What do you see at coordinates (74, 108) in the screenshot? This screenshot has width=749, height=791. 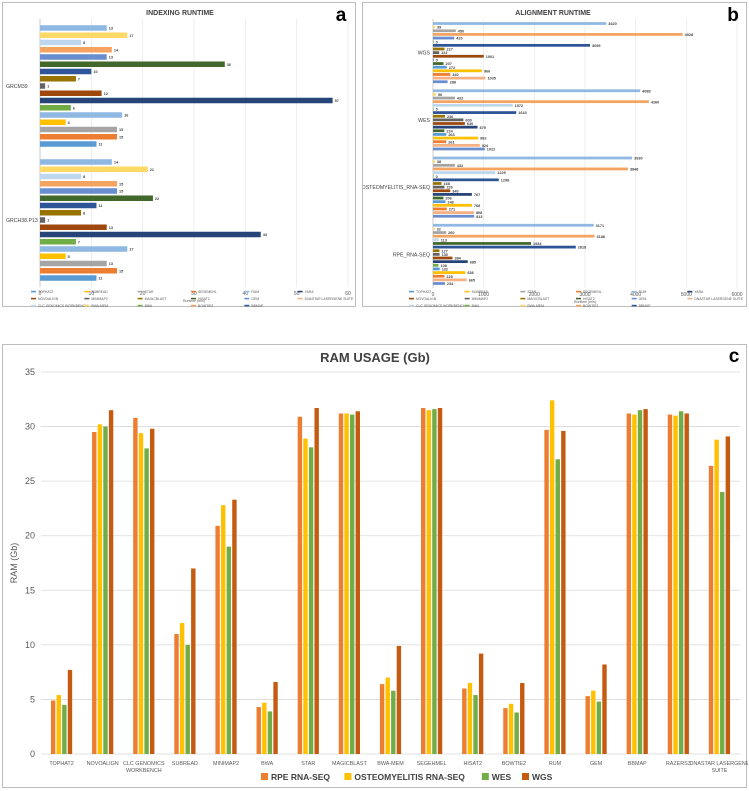 I see `data-label: 6` at bounding box center [74, 108].